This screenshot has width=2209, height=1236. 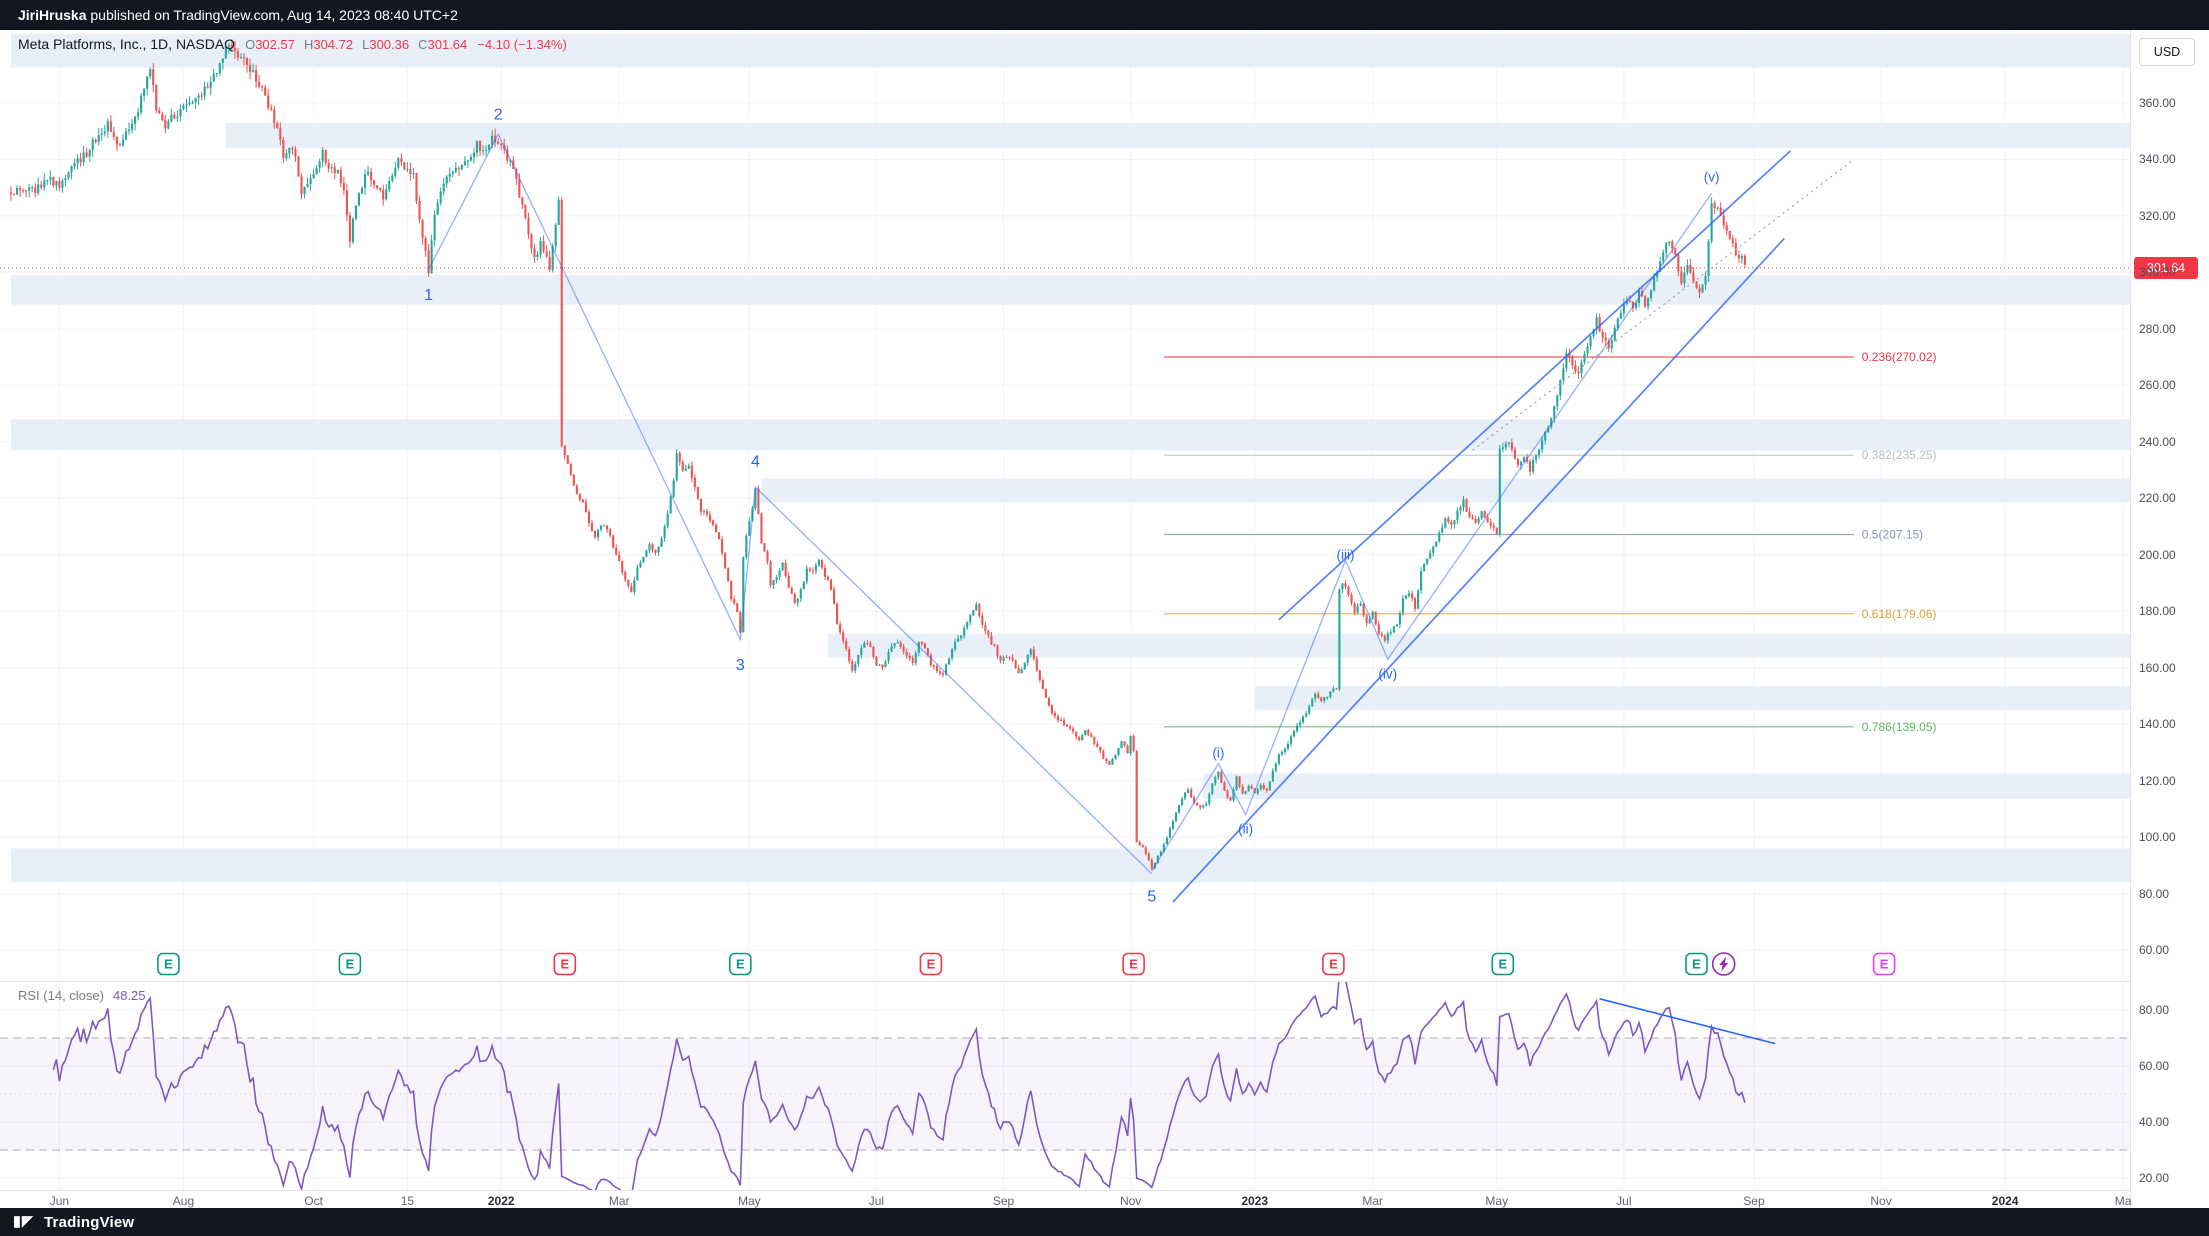 I want to click on wave-label: 3, so click(x=740, y=665).